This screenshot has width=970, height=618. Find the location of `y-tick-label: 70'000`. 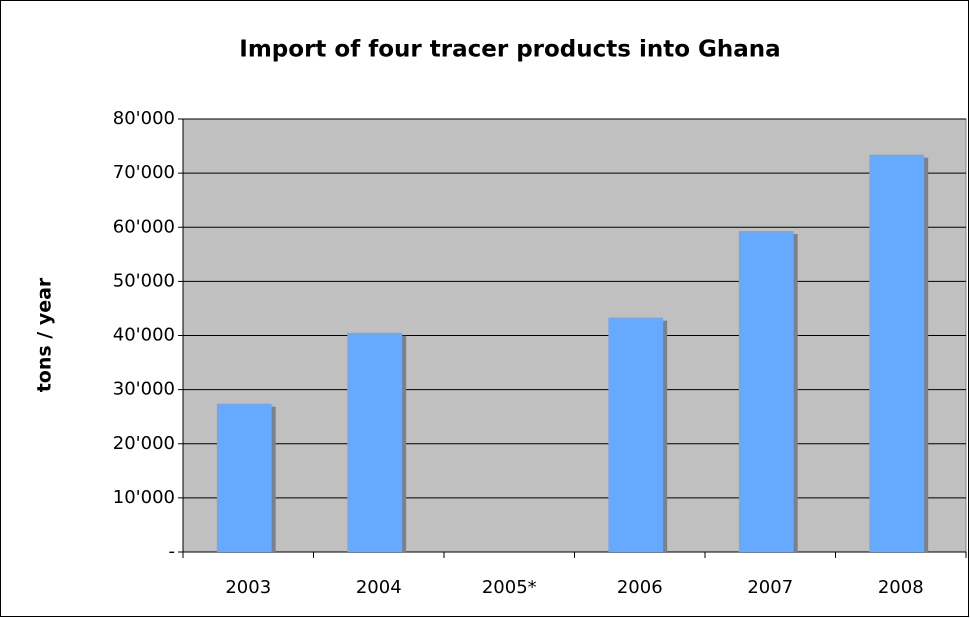

y-tick-label: 70'000 is located at coordinates (144, 172).